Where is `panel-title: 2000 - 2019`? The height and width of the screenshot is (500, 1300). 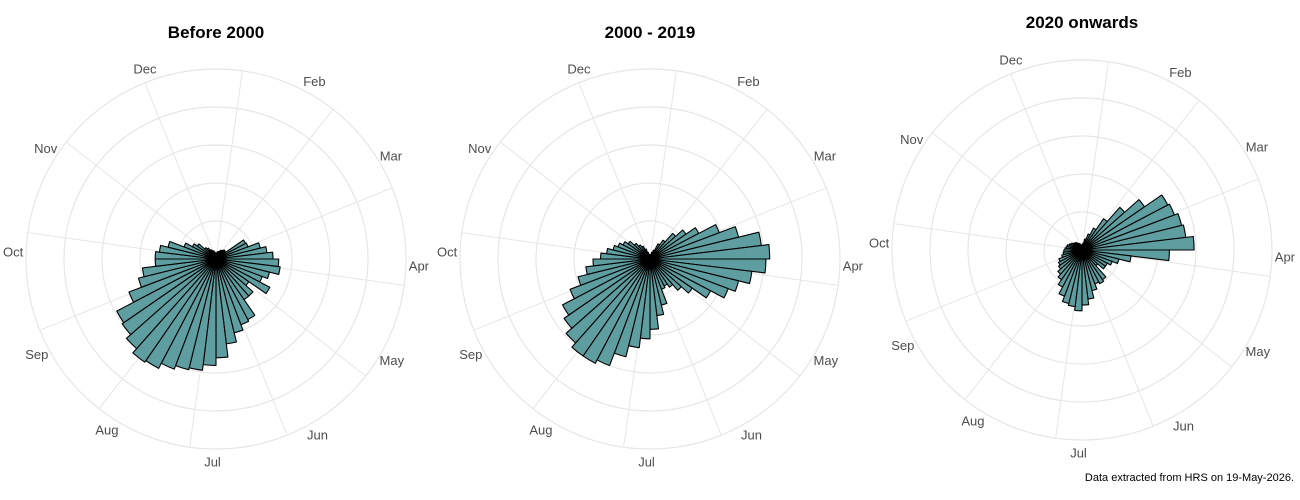 panel-title: 2000 - 2019 is located at coordinates (650, 32).